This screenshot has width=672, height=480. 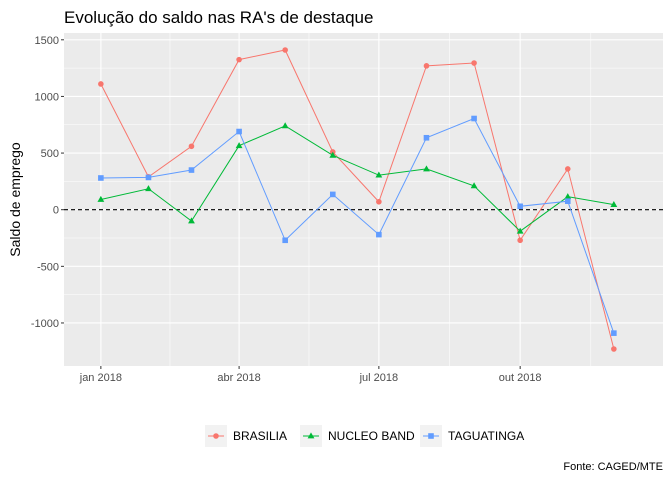 What do you see at coordinates (47, 97) in the screenshot?
I see `y-tick-label: 1000` at bounding box center [47, 97].